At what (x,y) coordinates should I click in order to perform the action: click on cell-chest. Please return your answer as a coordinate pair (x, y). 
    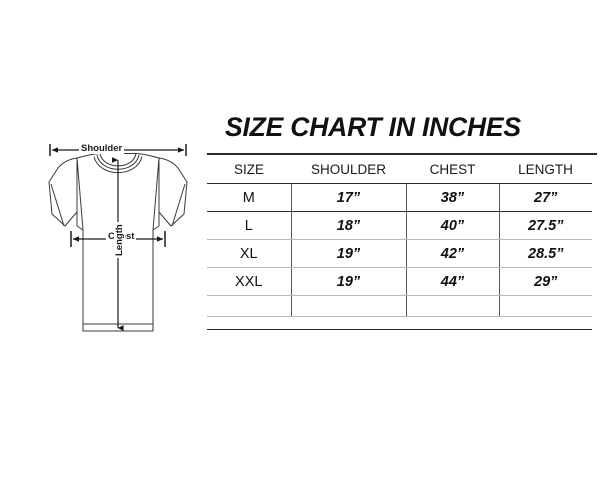
    Looking at the image, I should click on (452, 306).